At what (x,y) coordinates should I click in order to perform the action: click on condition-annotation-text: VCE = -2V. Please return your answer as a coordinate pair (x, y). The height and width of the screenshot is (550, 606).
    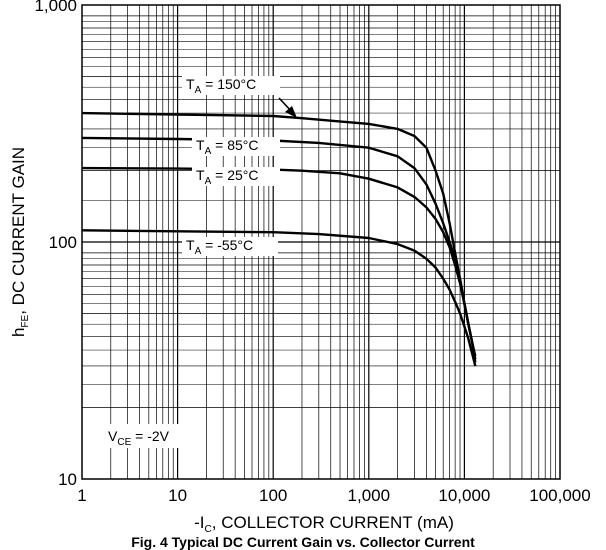
    Looking at the image, I should click on (139, 438).